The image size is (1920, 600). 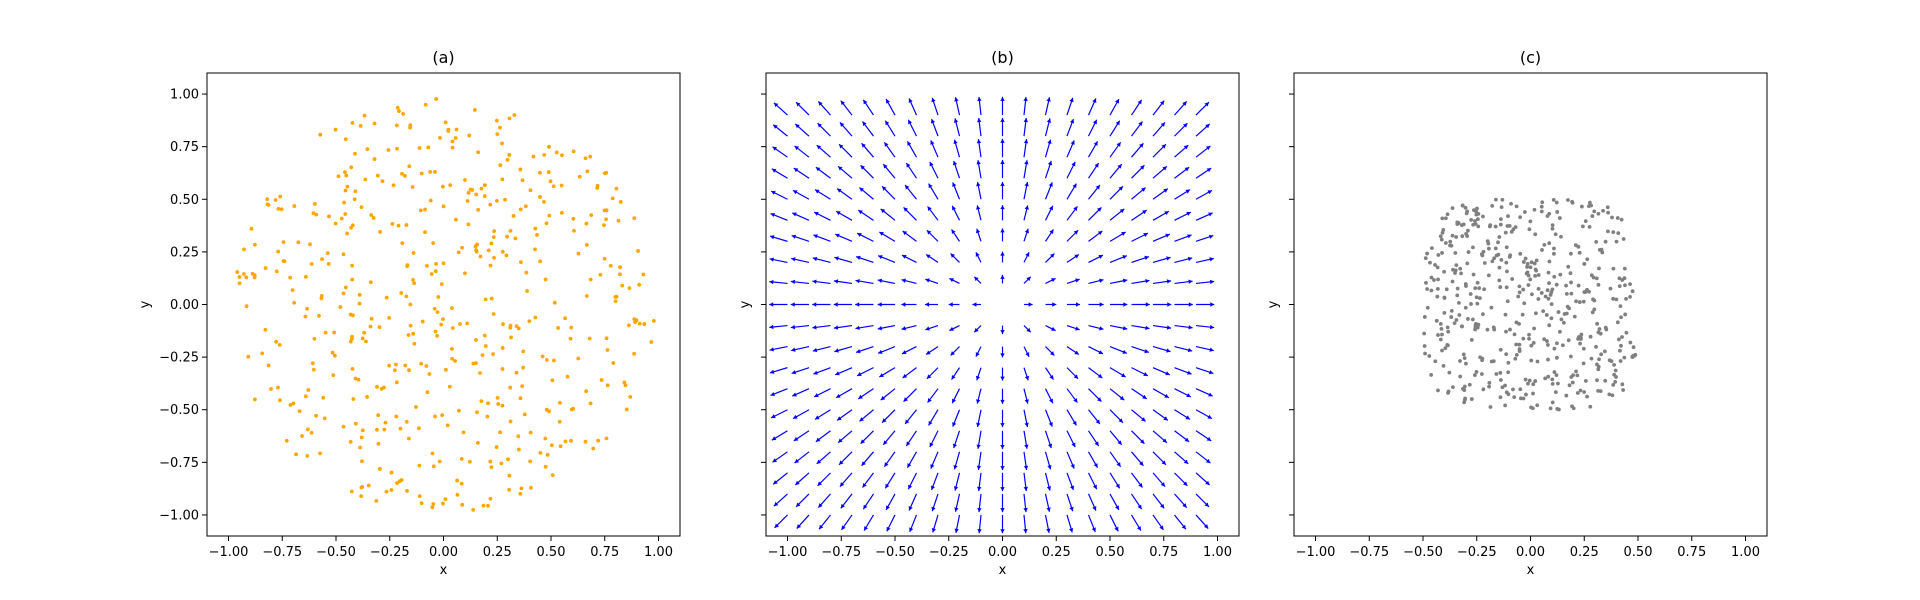 What do you see at coordinates (788, 552) in the screenshot?
I see `x-tick-label: −1.00` at bounding box center [788, 552].